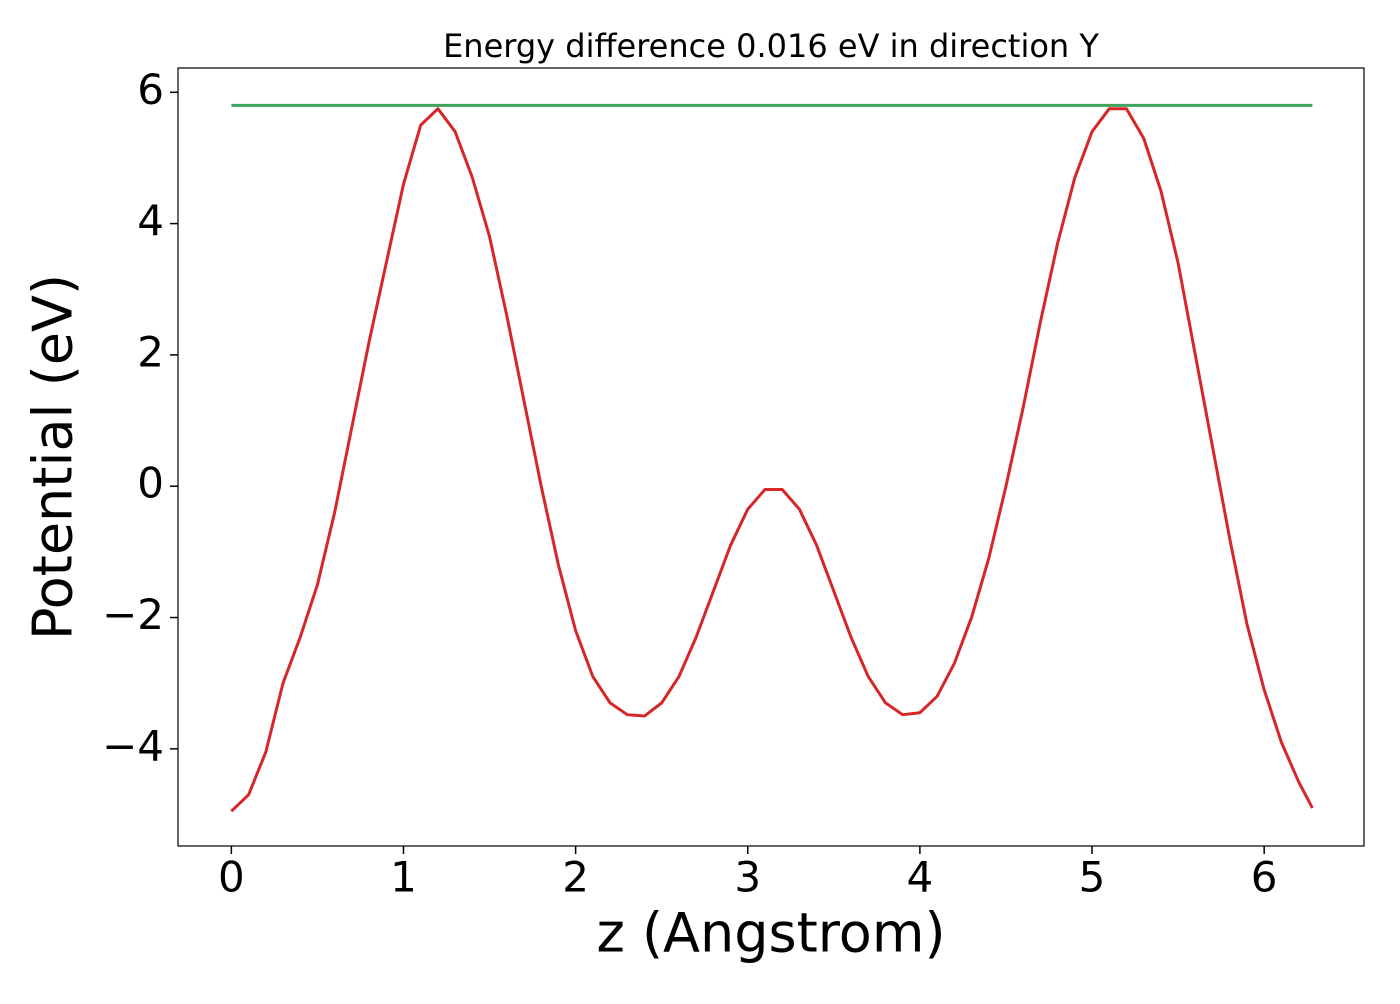 This screenshot has height=1004, width=1400. Describe the element at coordinates (133, 745) in the screenshot. I see `y-tick-label: −4` at that location.